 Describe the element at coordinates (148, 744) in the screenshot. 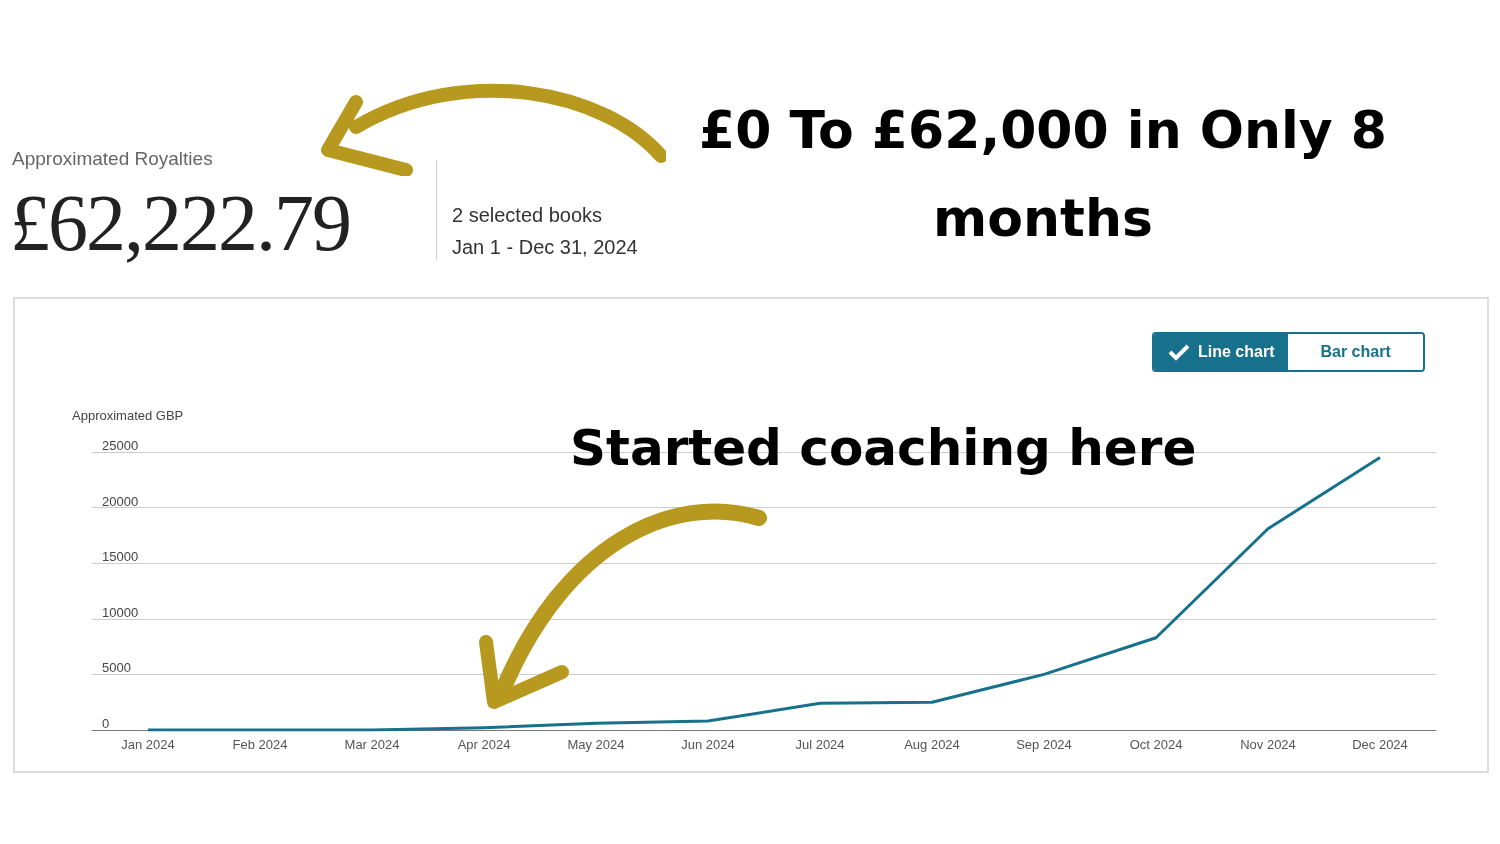

I see `x-tick-label: Jan 2024` at that location.